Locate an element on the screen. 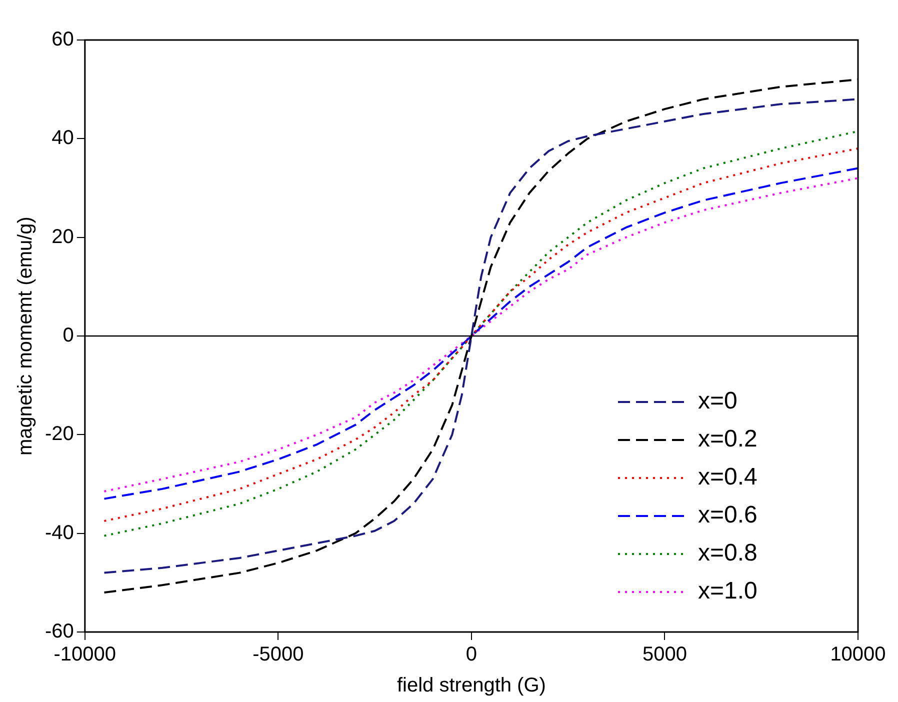 The height and width of the screenshot is (702, 898). y-tick-label: -60 is located at coordinates (59, 631).